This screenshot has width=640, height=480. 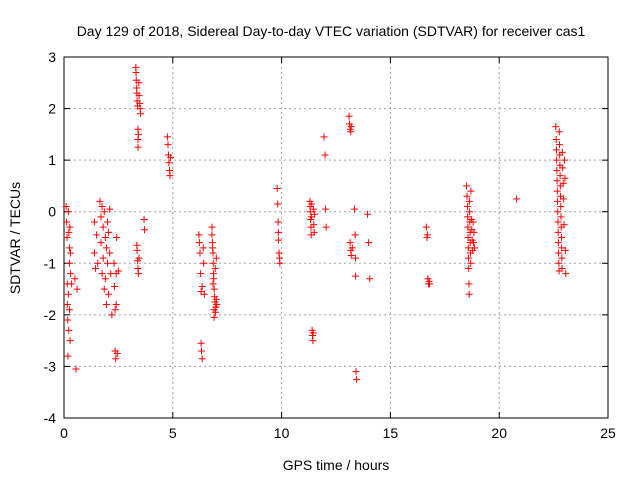 I want to click on y-tick-label: -3, so click(x=50, y=366).